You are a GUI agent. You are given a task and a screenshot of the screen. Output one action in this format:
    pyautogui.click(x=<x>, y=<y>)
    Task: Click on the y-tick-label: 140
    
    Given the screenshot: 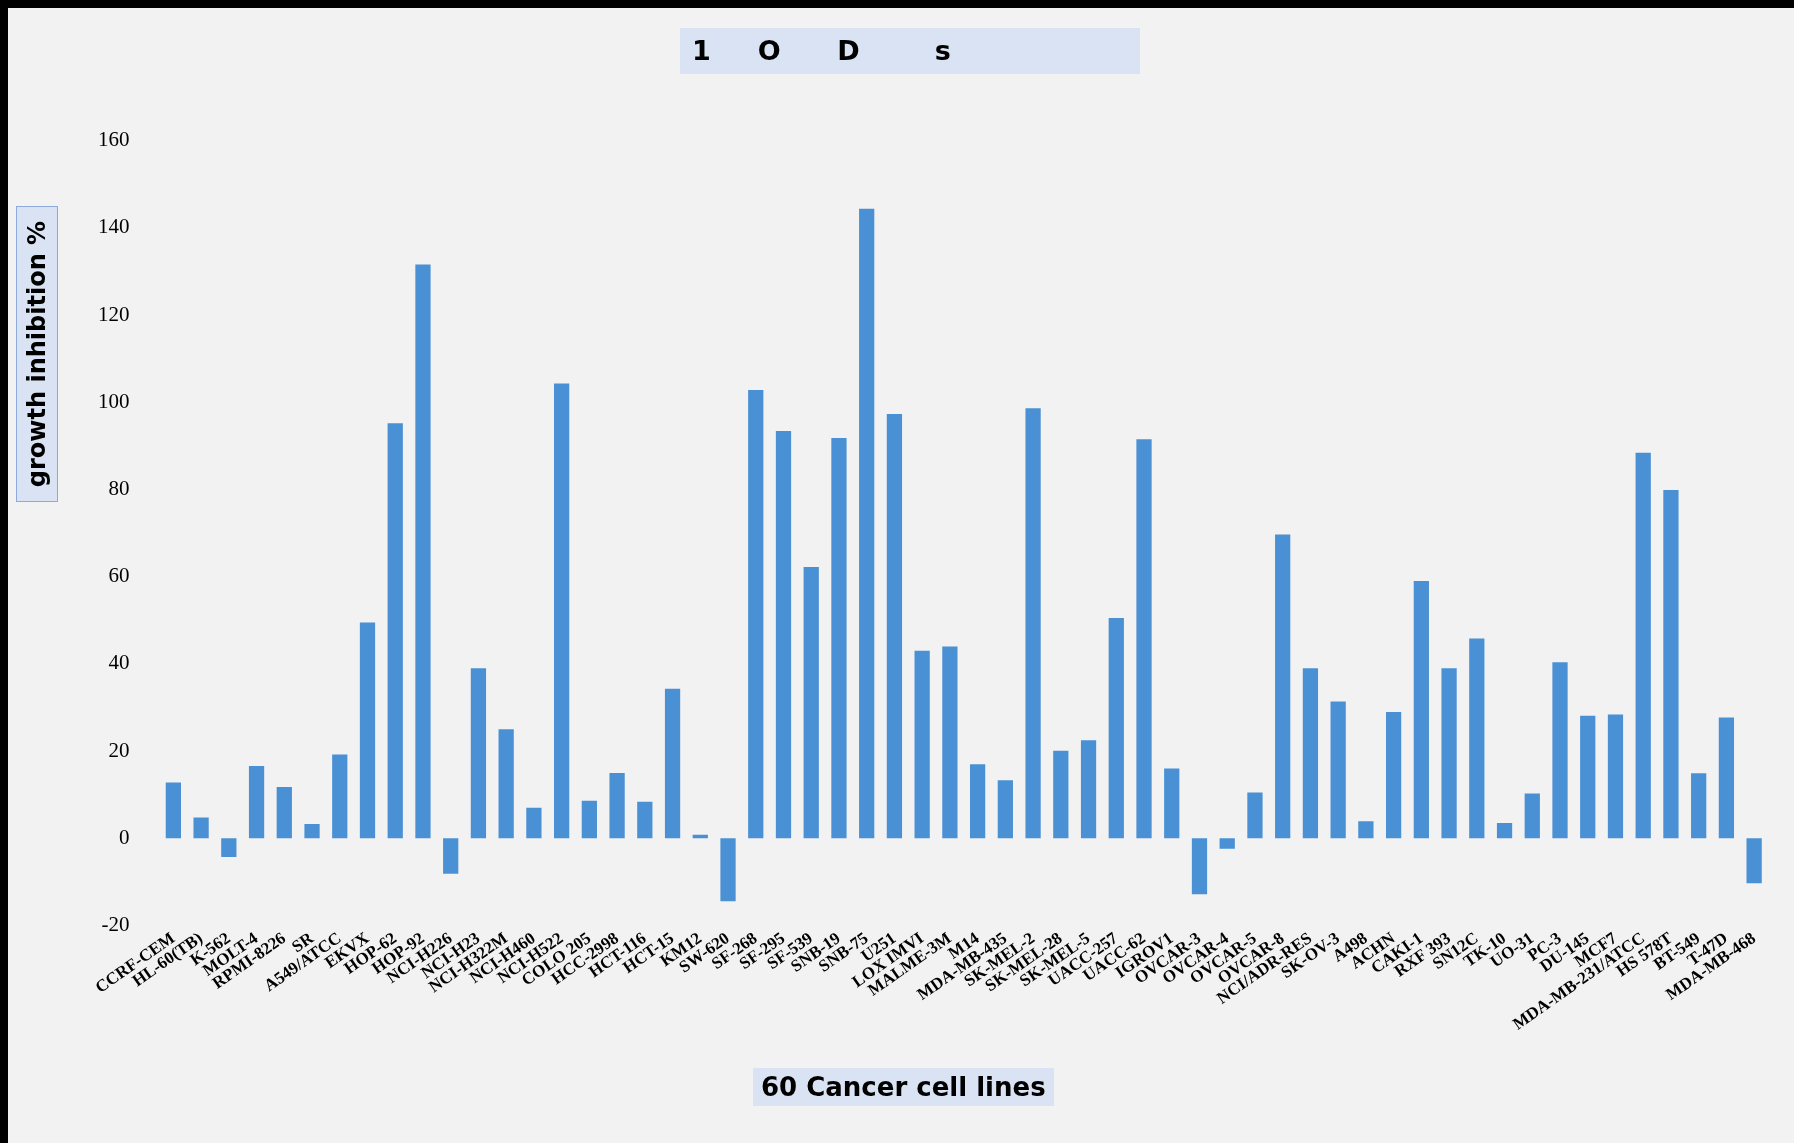 What is the action you would take?
    pyautogui.click(x=114, y=226)
    